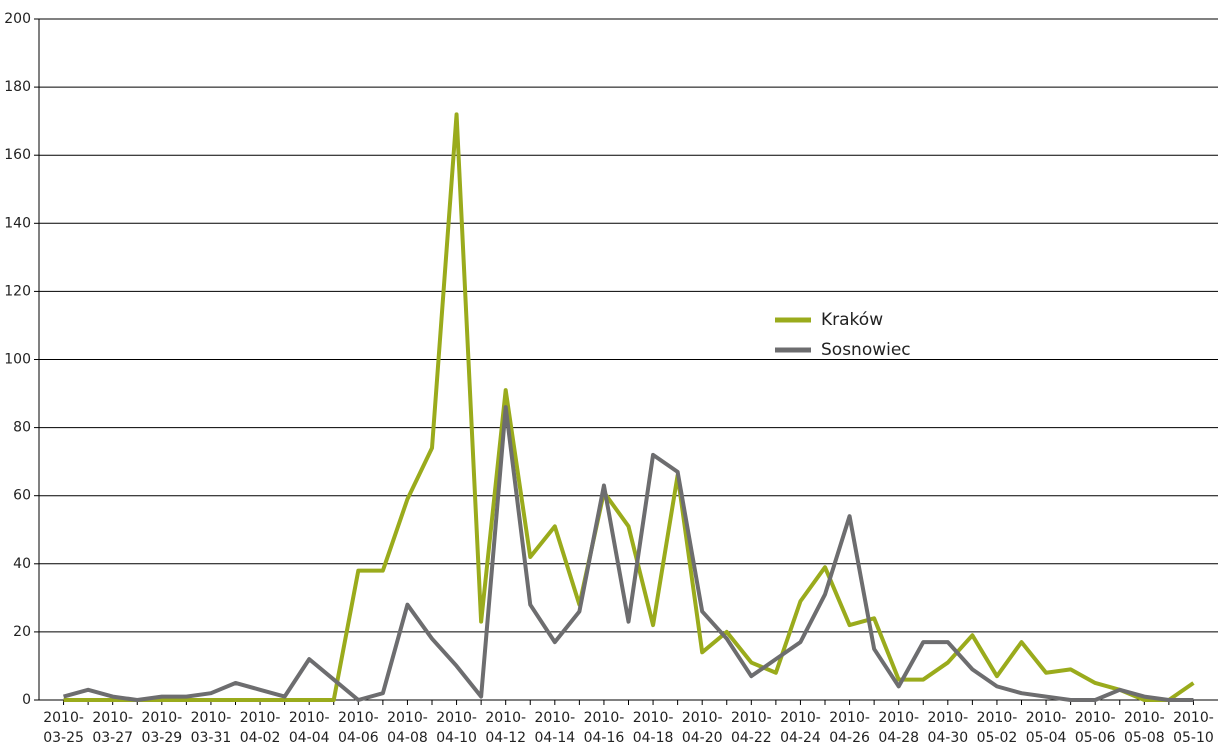 Image resolution: width=1220 pixels, height=753 pixels. What do you see at coordinates (849, 728) in the screenshot?
I see `x-tick-label: 2010-04-26` at bounding box center [849, 728].